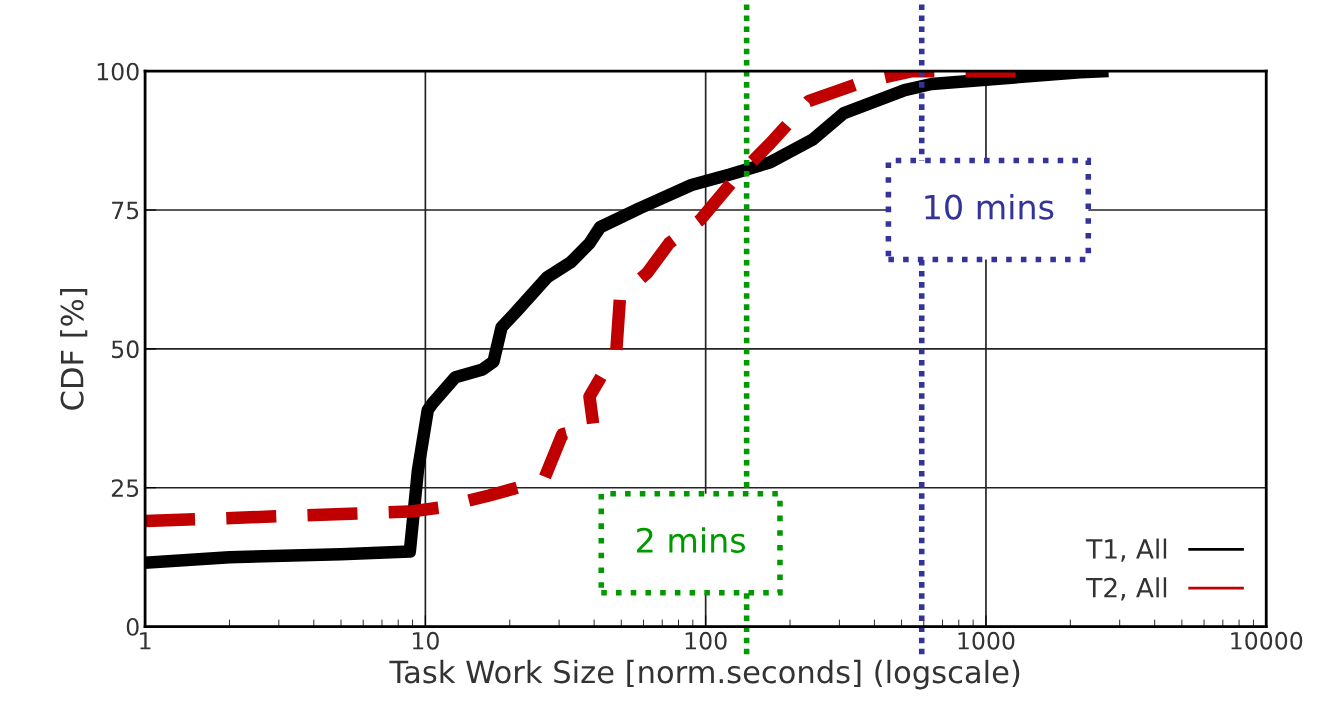 The height and width of the screenshot is (712, 1319). Describe the element at coordinates (706, 640) in the screenshot. I see `x-tick-label: 100` at that location.